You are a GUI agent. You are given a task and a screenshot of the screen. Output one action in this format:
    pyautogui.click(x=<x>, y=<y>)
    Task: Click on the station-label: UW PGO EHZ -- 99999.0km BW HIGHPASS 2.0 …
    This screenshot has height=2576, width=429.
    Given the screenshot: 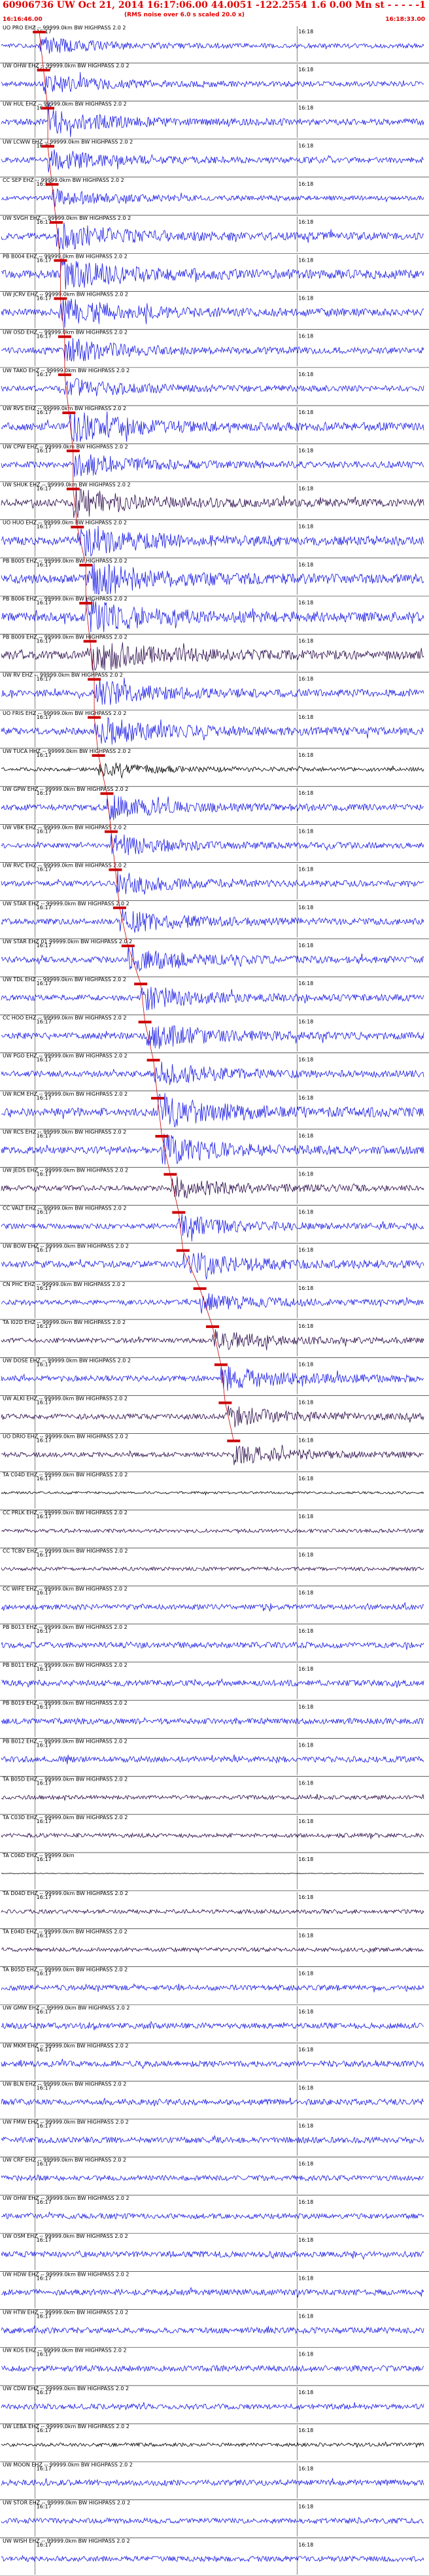 What is the action you would take?
    pyautogui.click(x=65, y=1056)
    